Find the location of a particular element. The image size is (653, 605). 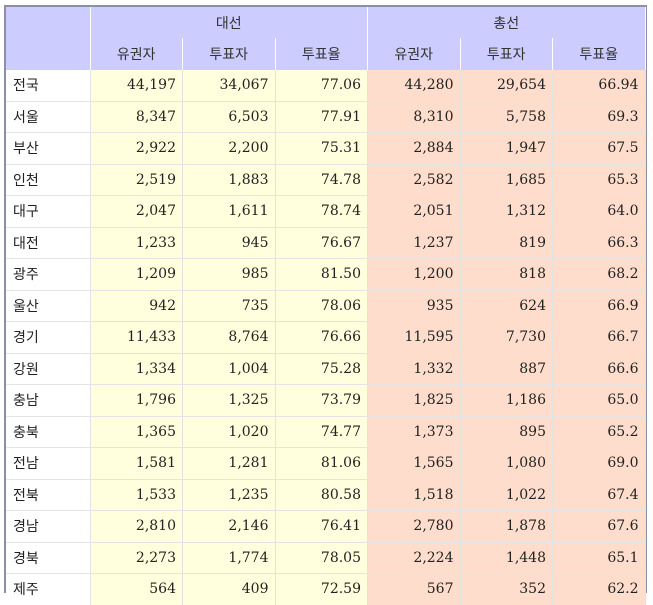

table-row: 충남 1,796 1,325 73.79 1,825 1,186 65.0 is located at coordinates (326, 400).